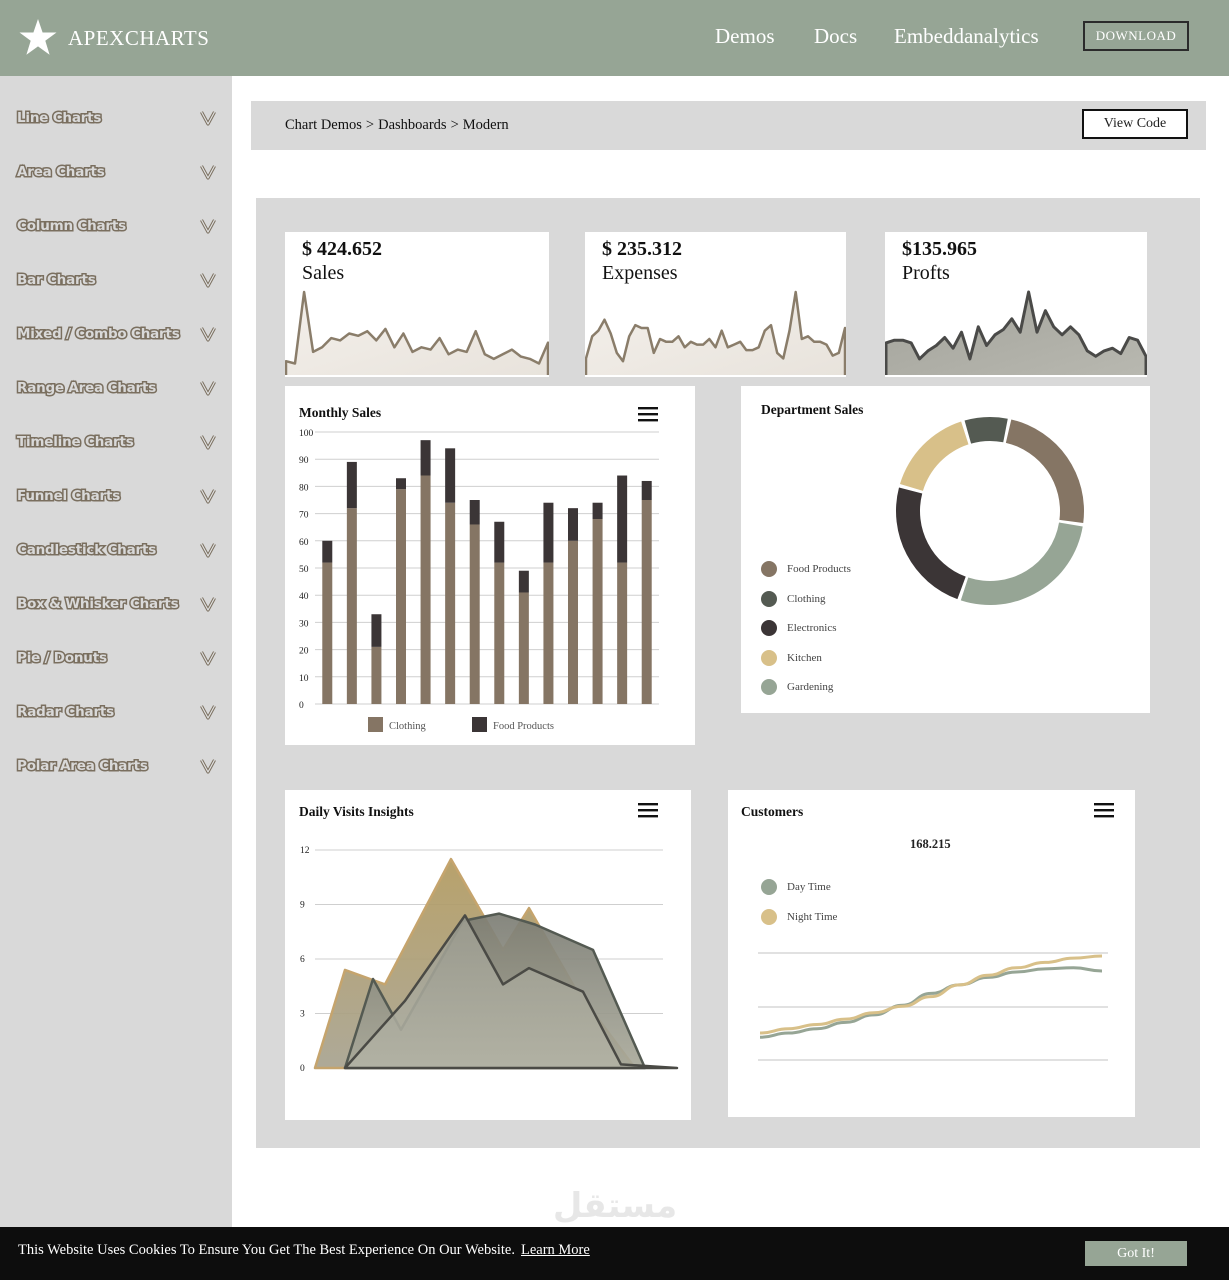  What do you see at coordinates (116, 660) in the screenshot?
I see `sidebar-item: Pie / Donuts` at bounding box center [116, 660].